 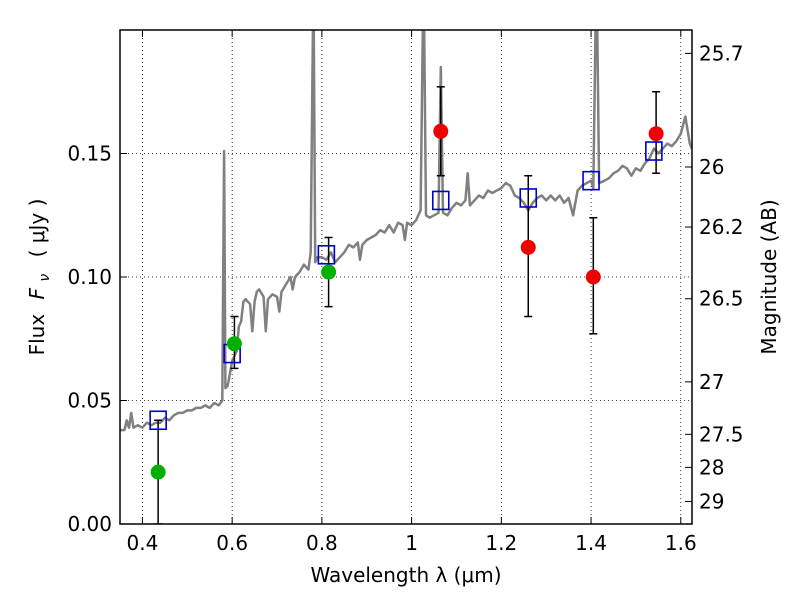 What do you see at coordinates (89, 277) in the screenshot?
I see `y-tick-label: 0.10` at bounding box center [89, 277].